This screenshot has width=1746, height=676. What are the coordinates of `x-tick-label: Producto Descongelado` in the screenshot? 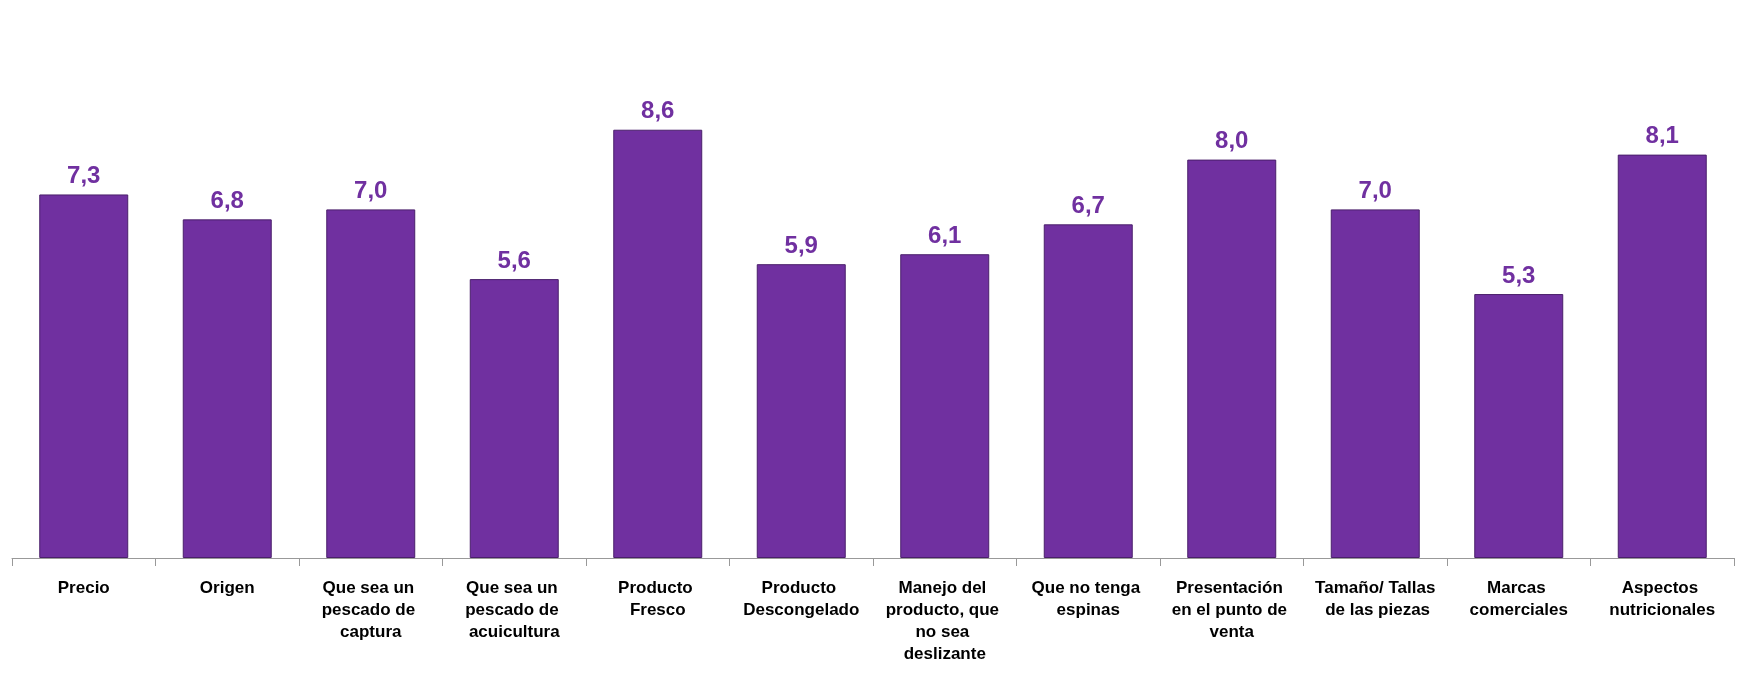 It's located at (801, 598).